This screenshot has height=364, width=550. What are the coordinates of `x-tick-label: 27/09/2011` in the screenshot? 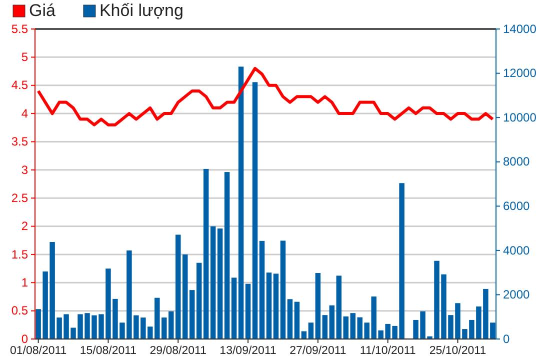 It's located at (318, 351).